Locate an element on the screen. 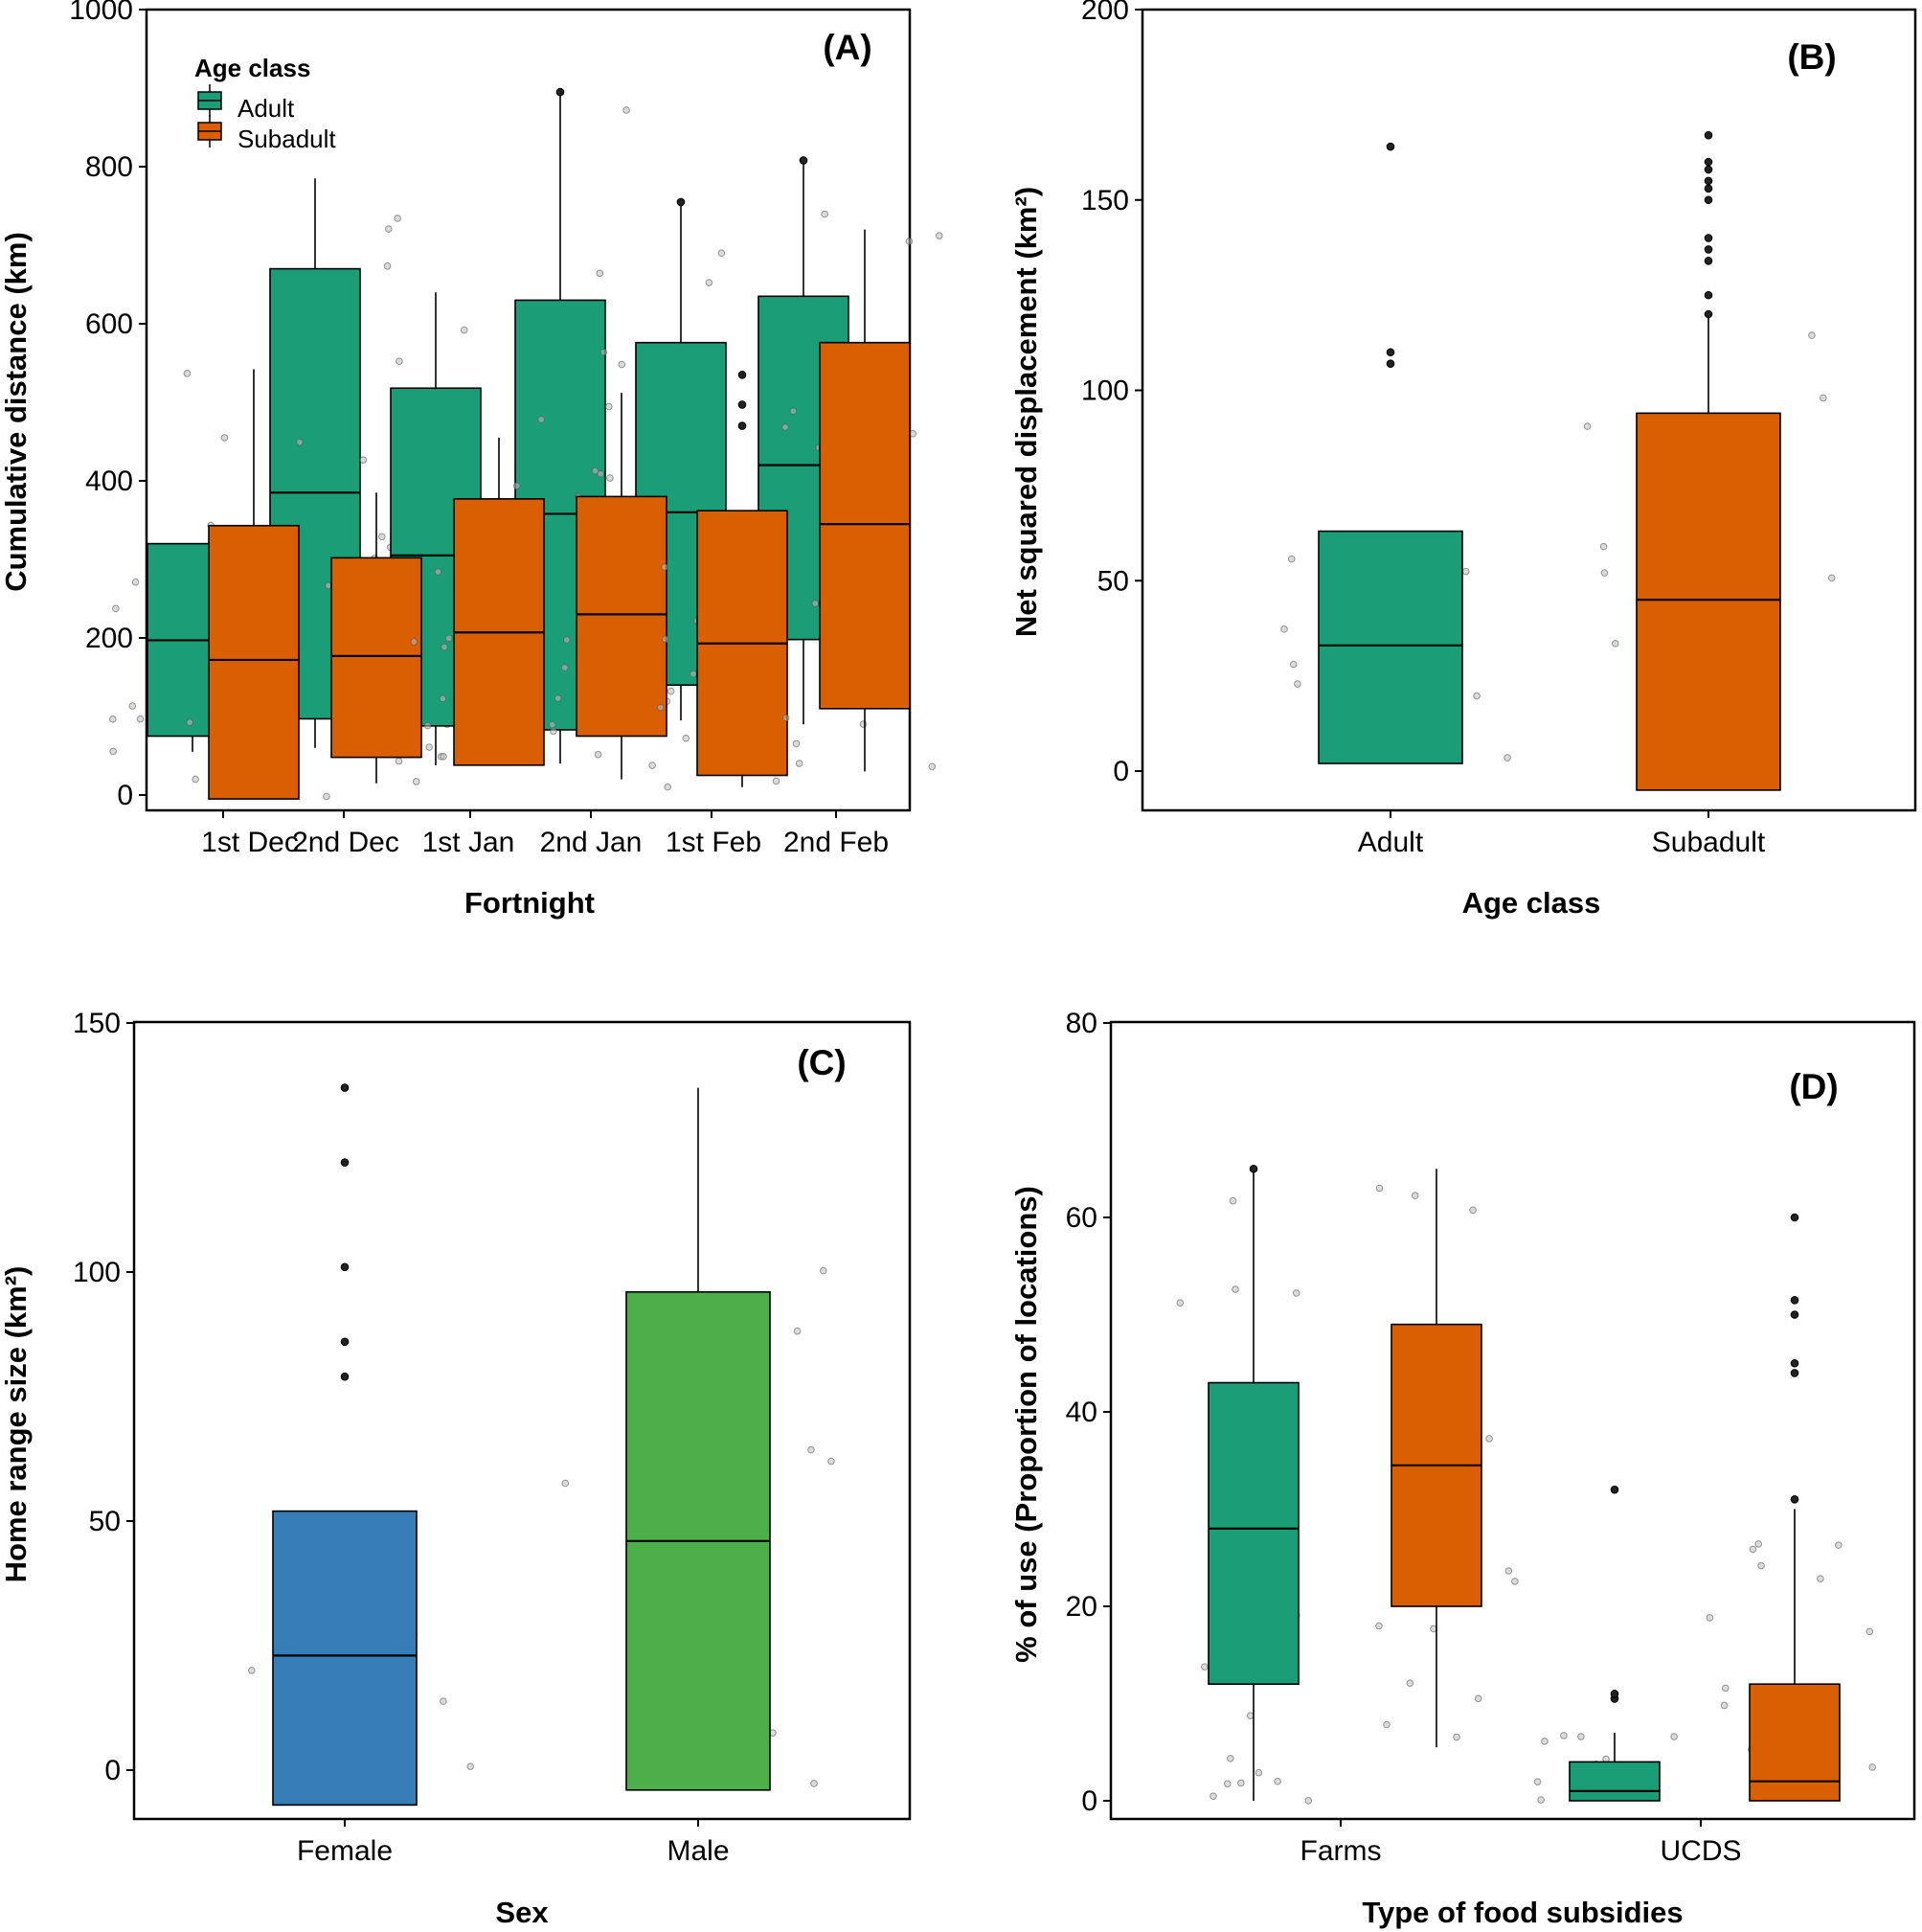 The image size is (1922, 1932). panel-a-y-title: Cumulative distance (km) is located at coordinates (16, 412).